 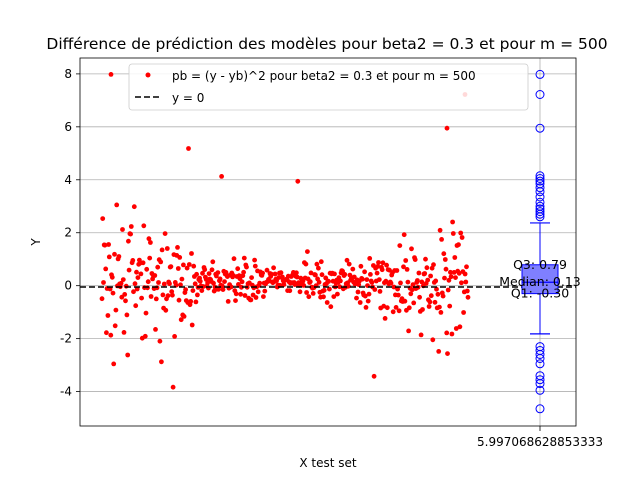 What do you see at coordinates (36, 242) in the screenshot?
I see `y-axis-label: Y` at bounding box center [36, 242].